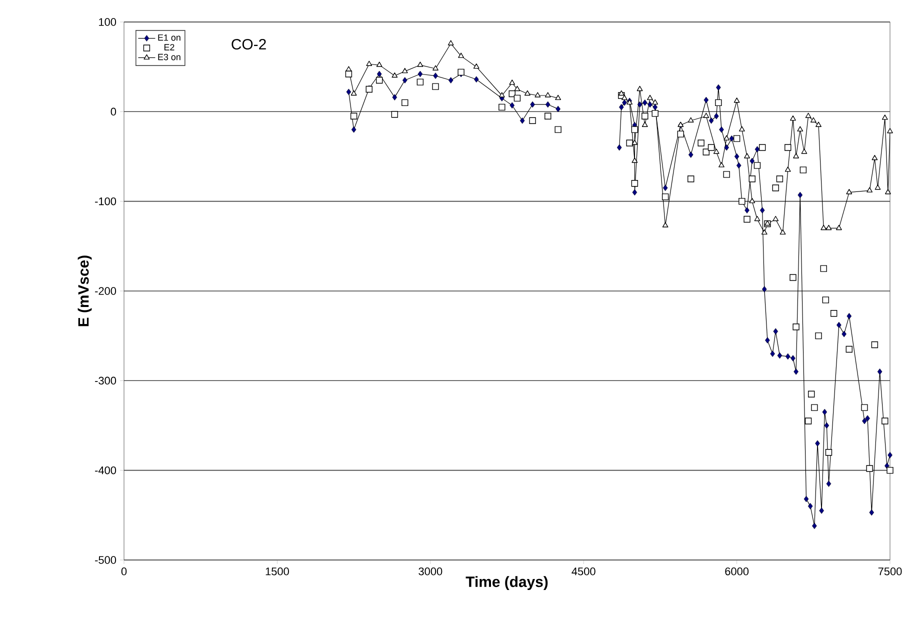 This screenshot has height=630, width=917. What do you see at coordinates (105, 470) in the screenshot?
I see `y-tick-label: -400` at bounding box center [105, 470].